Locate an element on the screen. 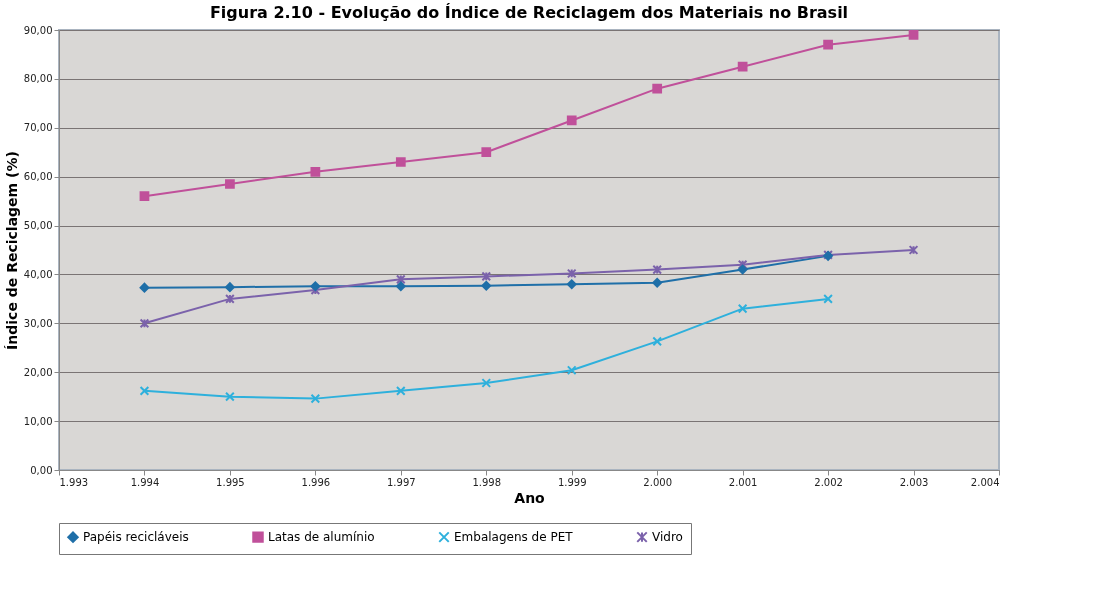 Image resolution: width=1108 pixels, height=610 pixels. chart-title: Figura 2.10 - Evolução do Índice de Reciclagem dos Materiais no Brasil is located at coordinates (529, 12).